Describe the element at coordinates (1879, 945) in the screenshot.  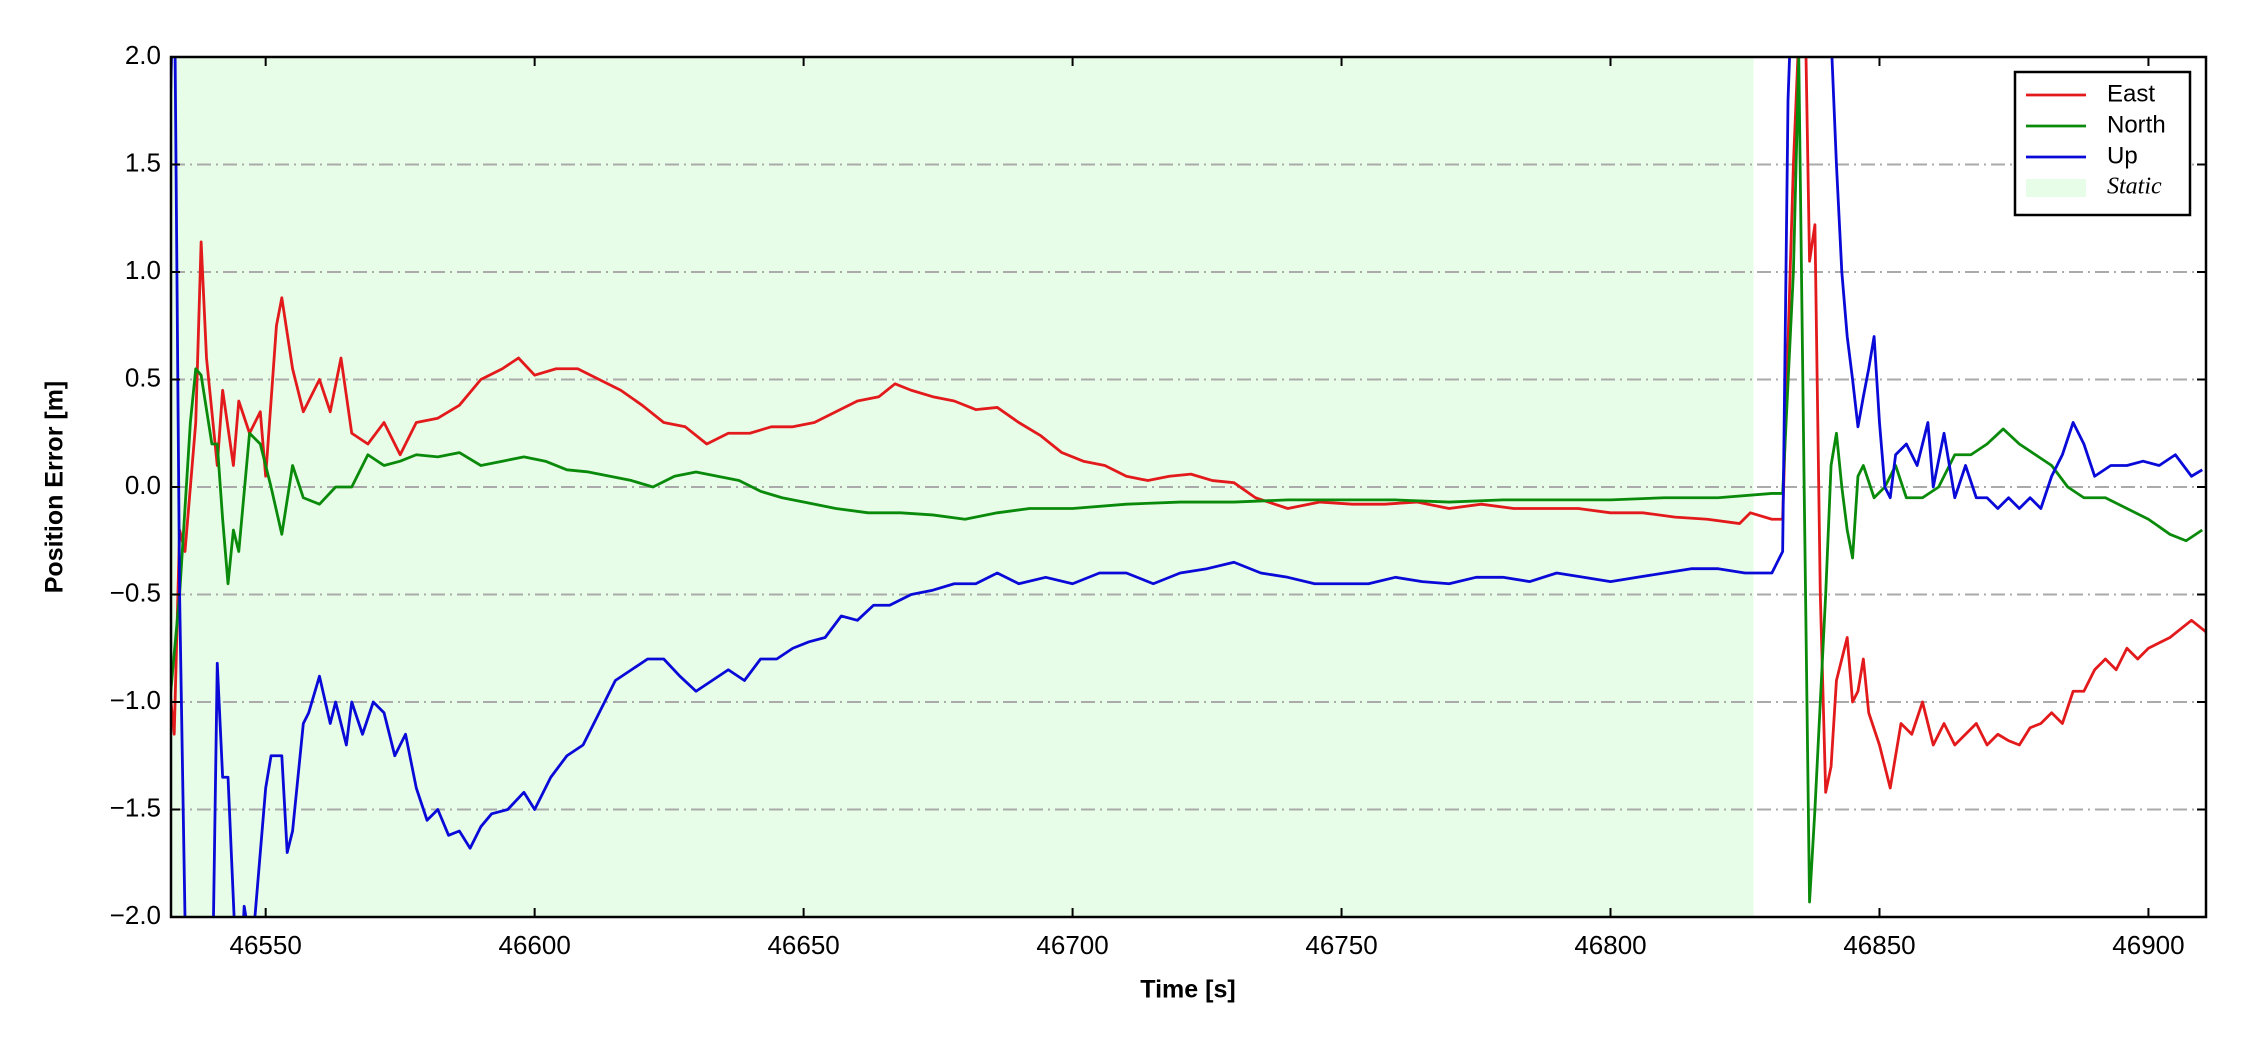
I see `x-tick-label: 46850` at that location.